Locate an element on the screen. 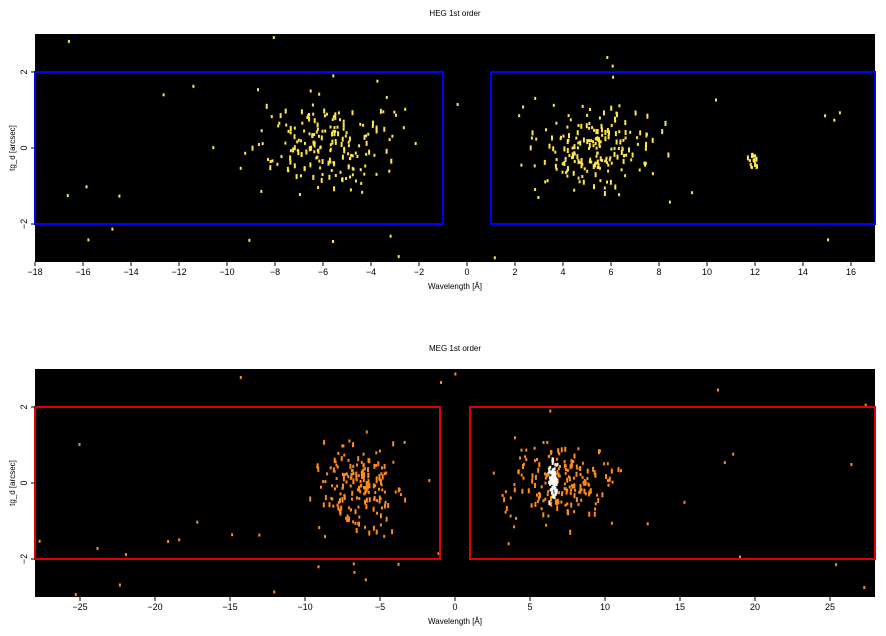 The image size is (886, 636). meg-title: MEG 1st order is located at coordinates (455, 348).